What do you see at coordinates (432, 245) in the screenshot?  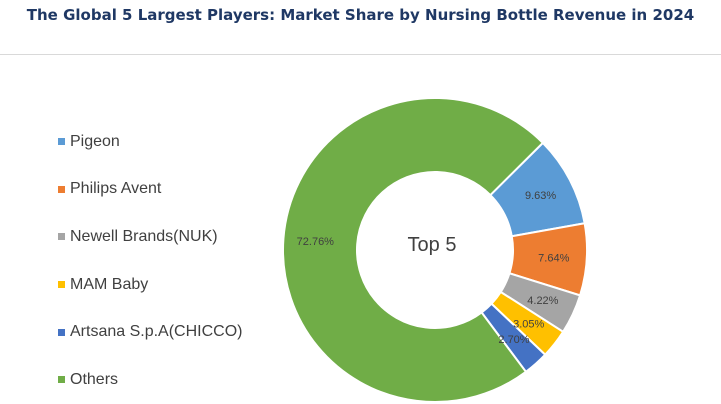 I see `center-label: Top 5` at bounding box center [432, 245].